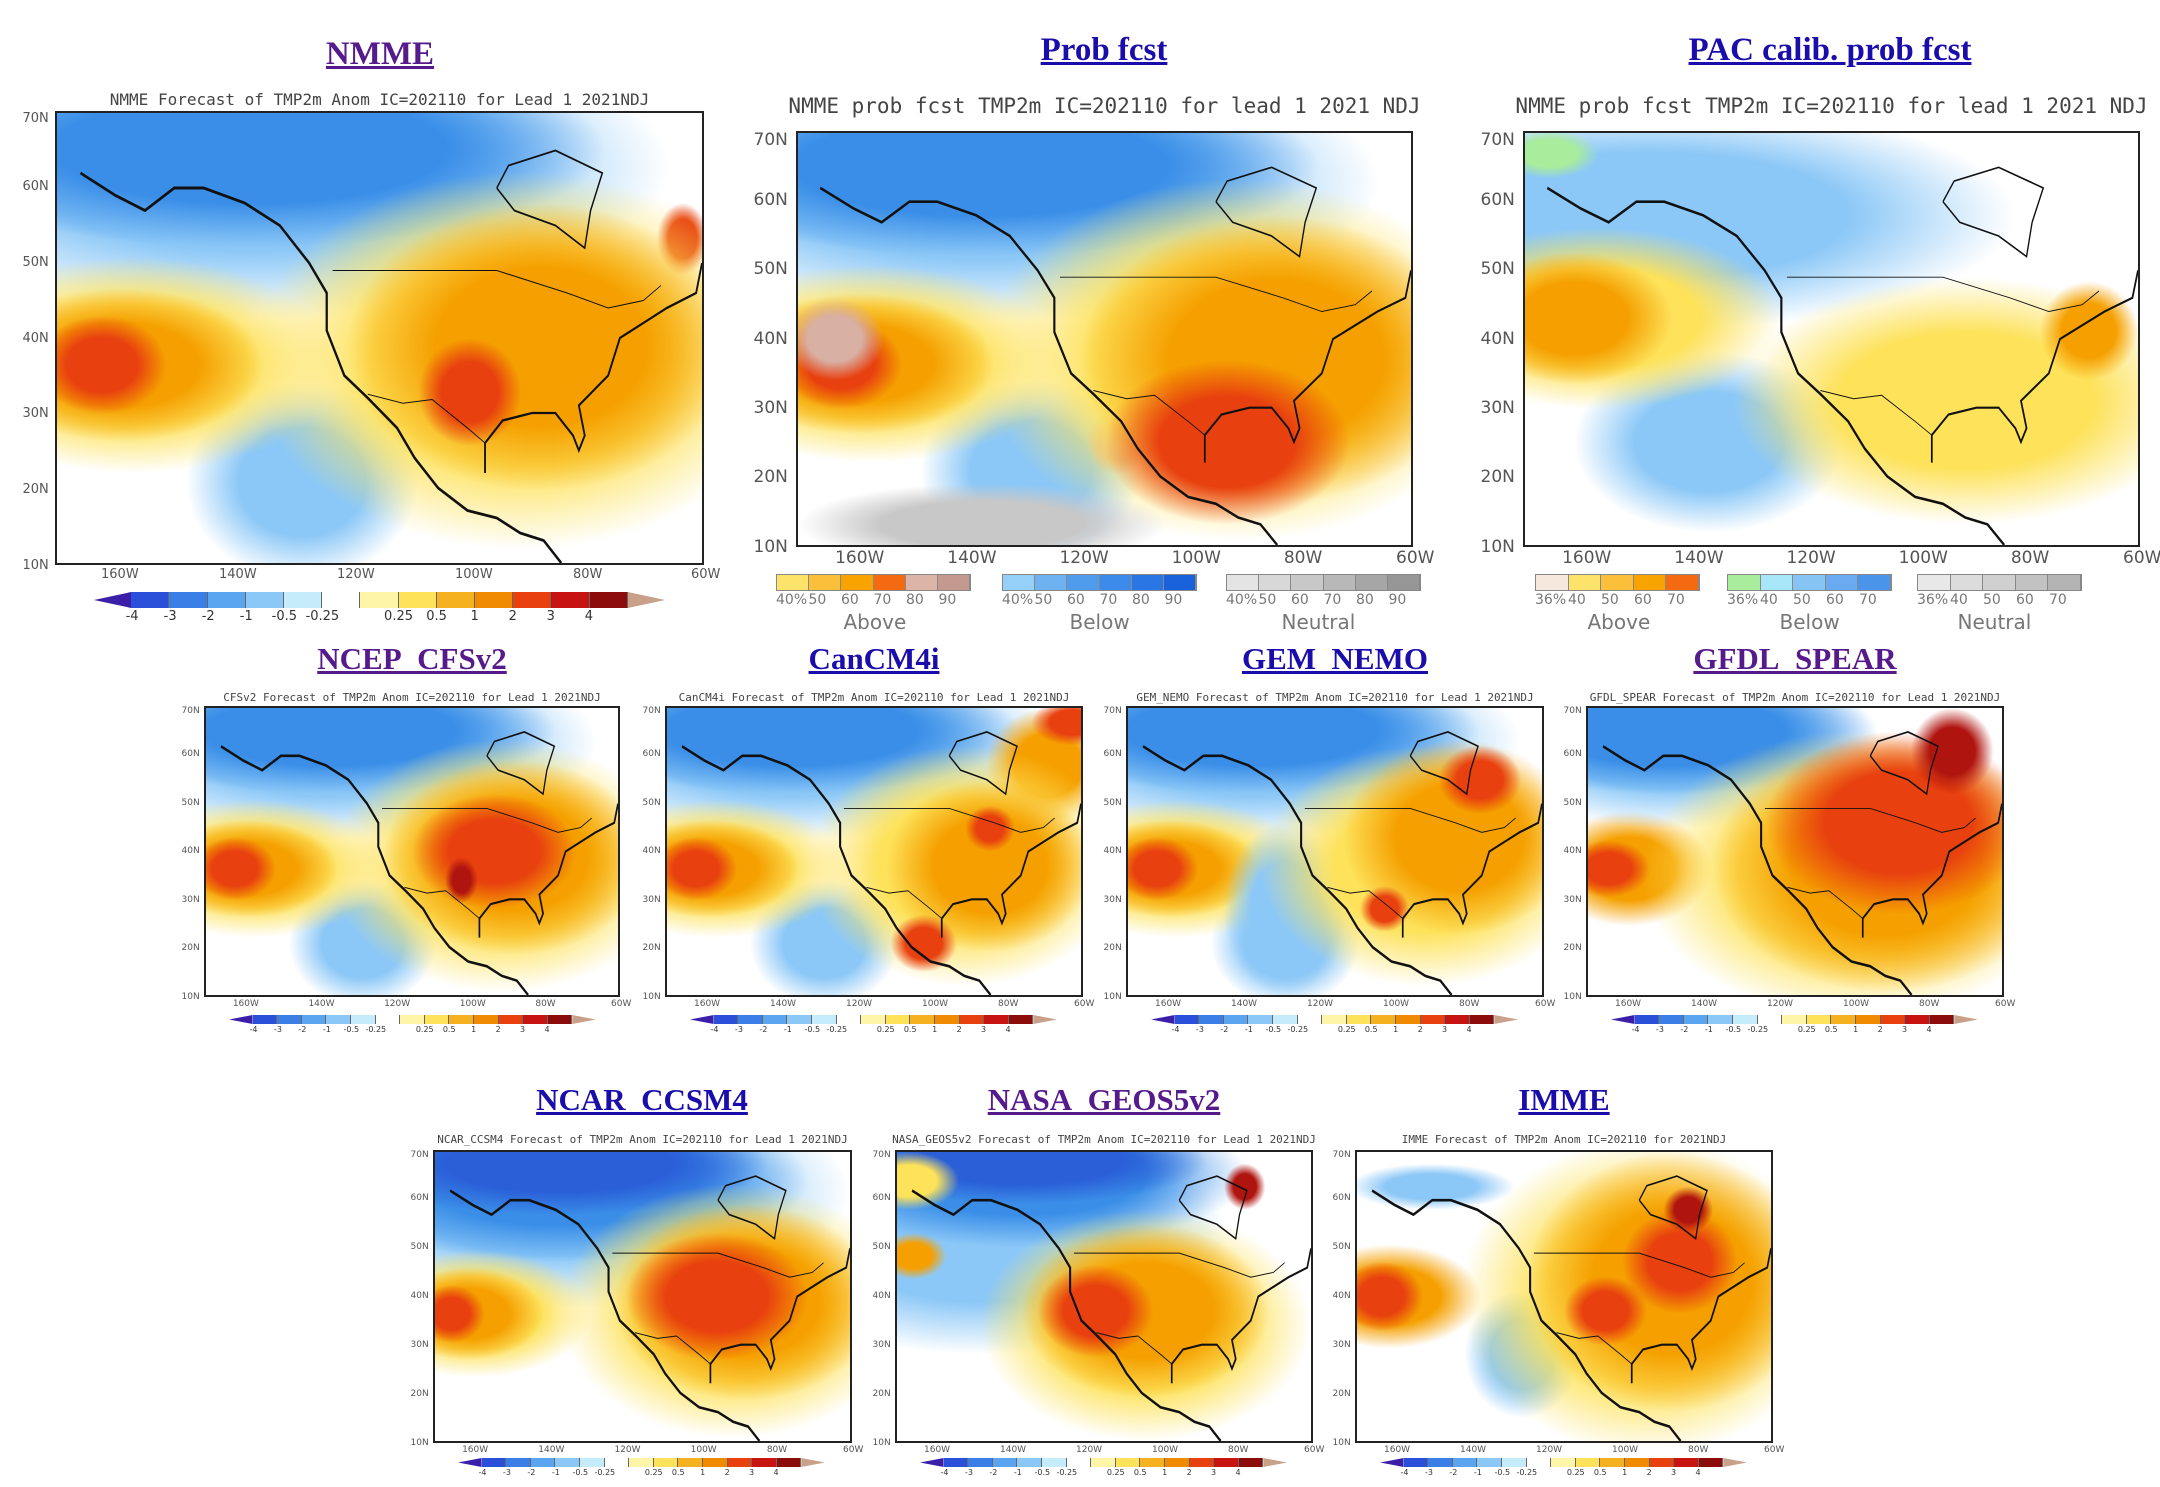 Image resolution: width=2160 pixels, height=1487 pixels. Describe the element at coordinates (651, 802) in the screenshot. I see `lat-tick-label: 50N` at that location.